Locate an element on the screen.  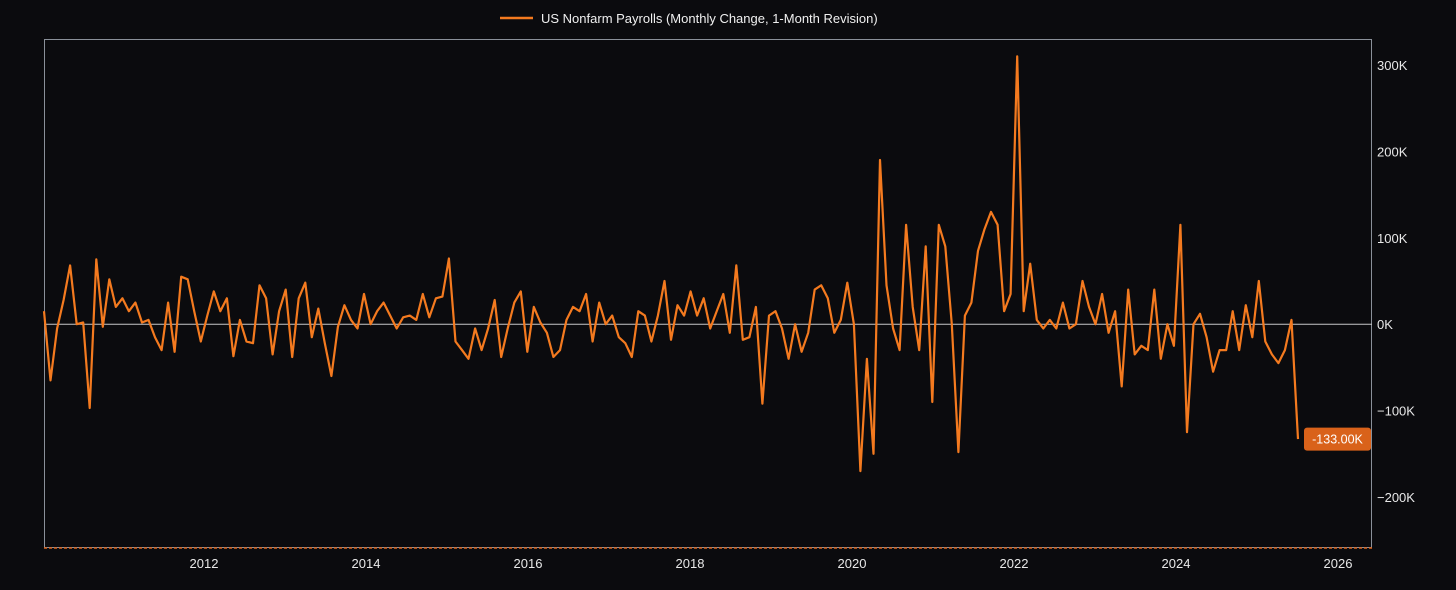
y-tick-label: 300K is located at coordinates (1392, 65).